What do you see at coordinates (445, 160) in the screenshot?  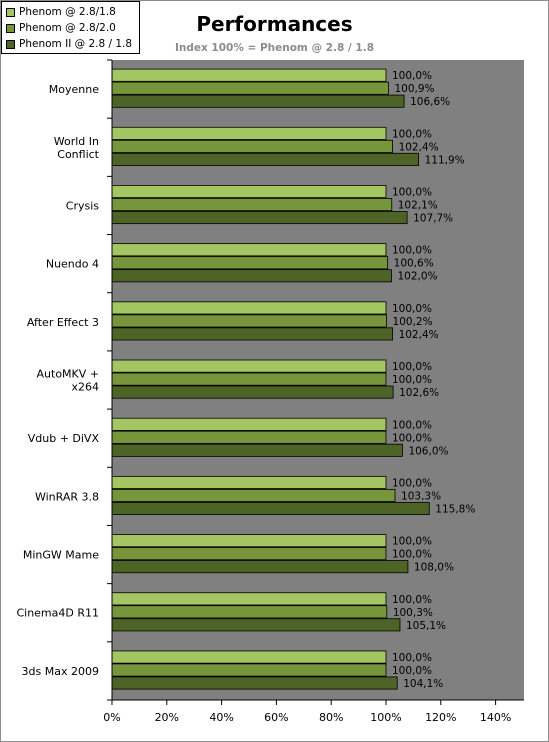 I see `data-label: 111,9%` at bounding box center [445, 160].